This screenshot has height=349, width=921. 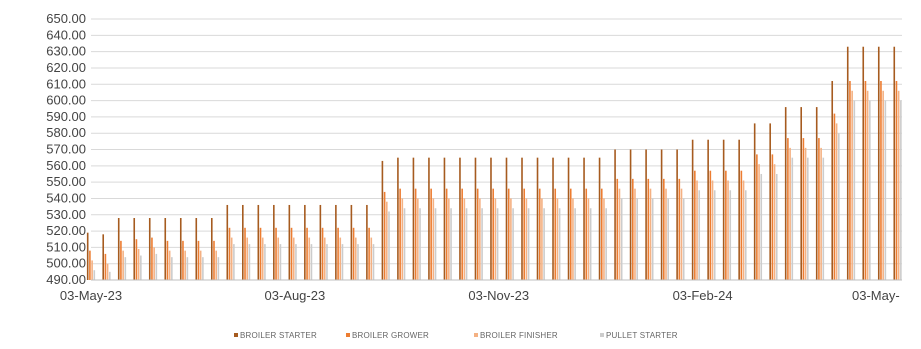 I want to click on legend-label-broiler-finisher: BROILER FINISHER, so click(x=519, y=335).